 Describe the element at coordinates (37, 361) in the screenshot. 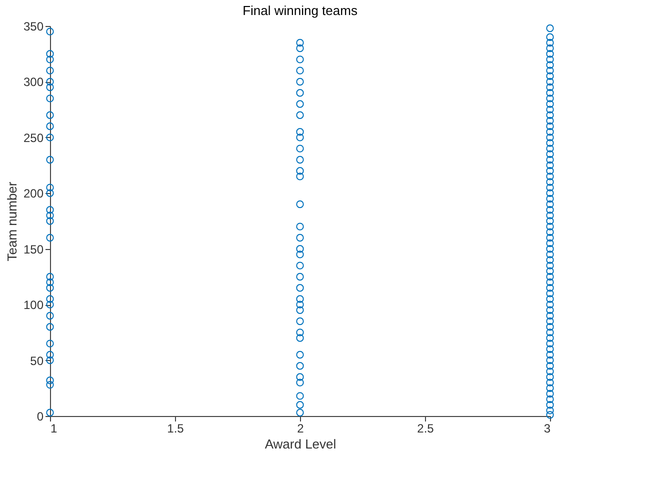

I see `y-tick-label: 50` at that location.